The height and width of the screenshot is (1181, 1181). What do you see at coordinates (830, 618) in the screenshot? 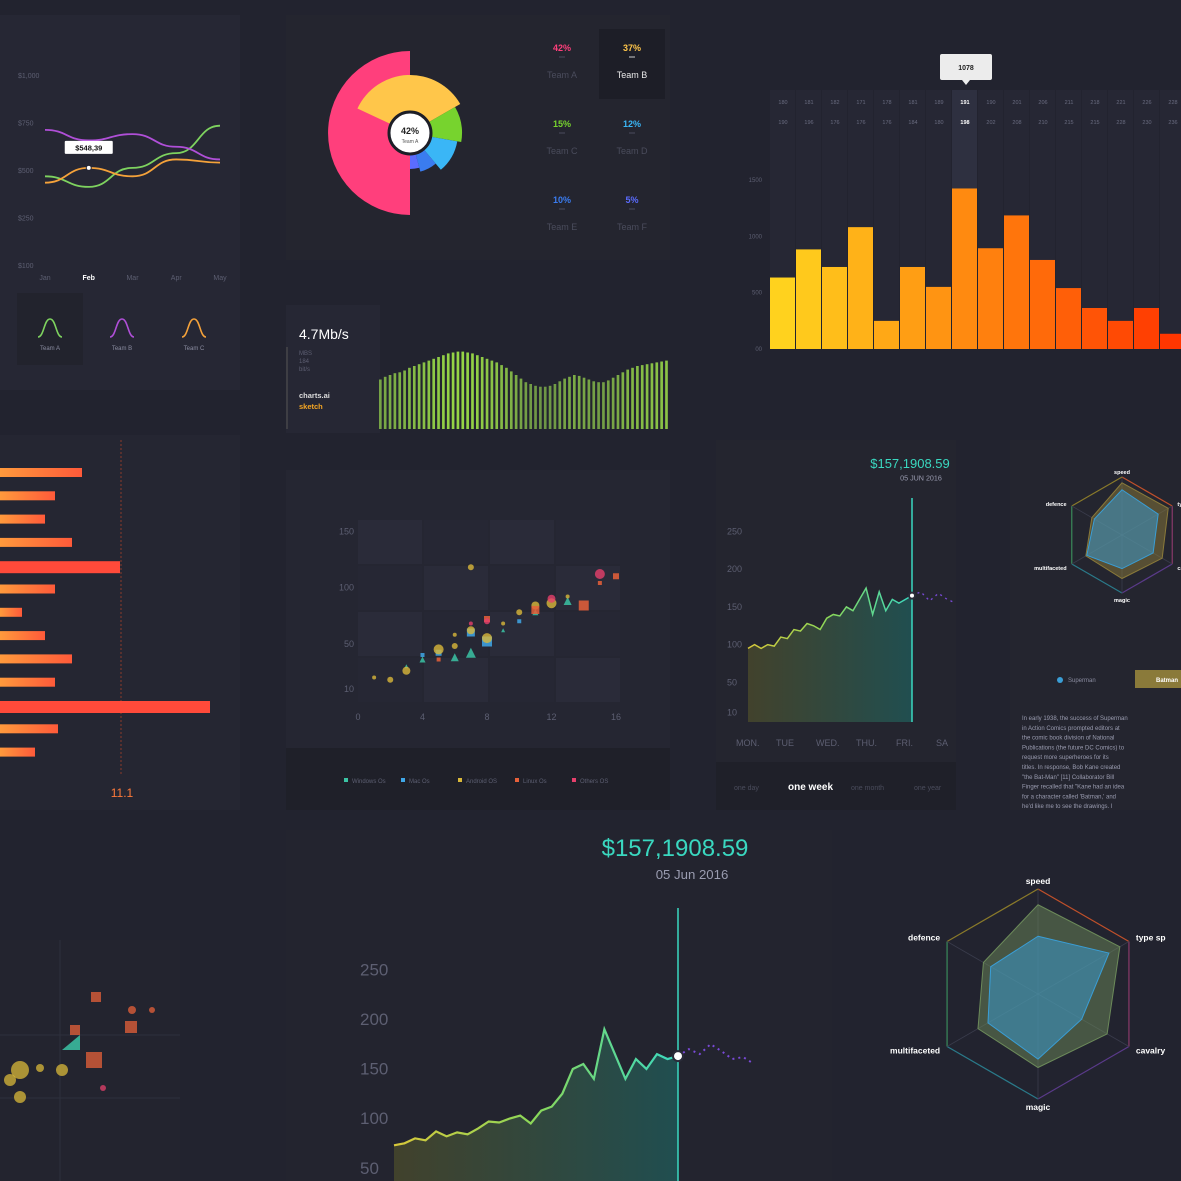
I see `area-line` at bounding box center [830, 618].